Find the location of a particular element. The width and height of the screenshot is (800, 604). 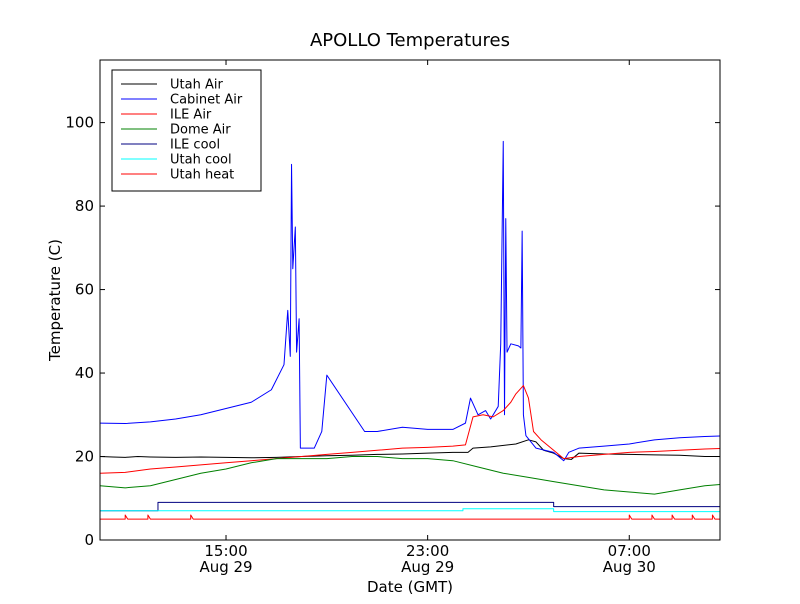

y-axis-label: Temperature (C) is located at coordinates (55, 300).